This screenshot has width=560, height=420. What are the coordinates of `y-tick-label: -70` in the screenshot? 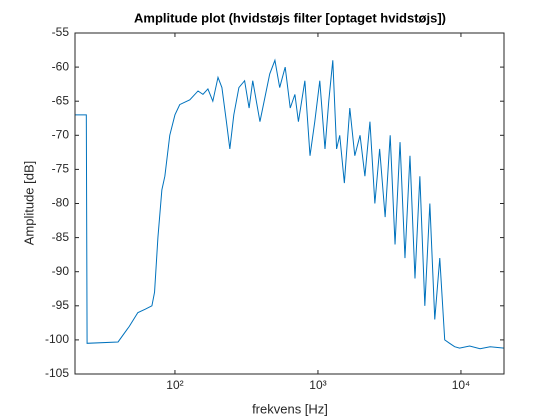 It's located at (61, 134).